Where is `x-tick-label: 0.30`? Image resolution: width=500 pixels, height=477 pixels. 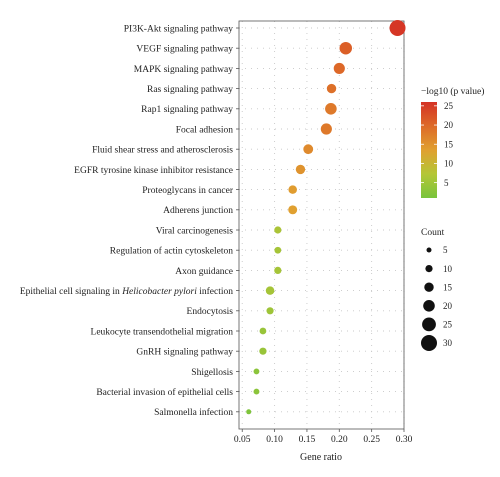 x-tick-label: 0.30 is located at coordinates (404, 440).